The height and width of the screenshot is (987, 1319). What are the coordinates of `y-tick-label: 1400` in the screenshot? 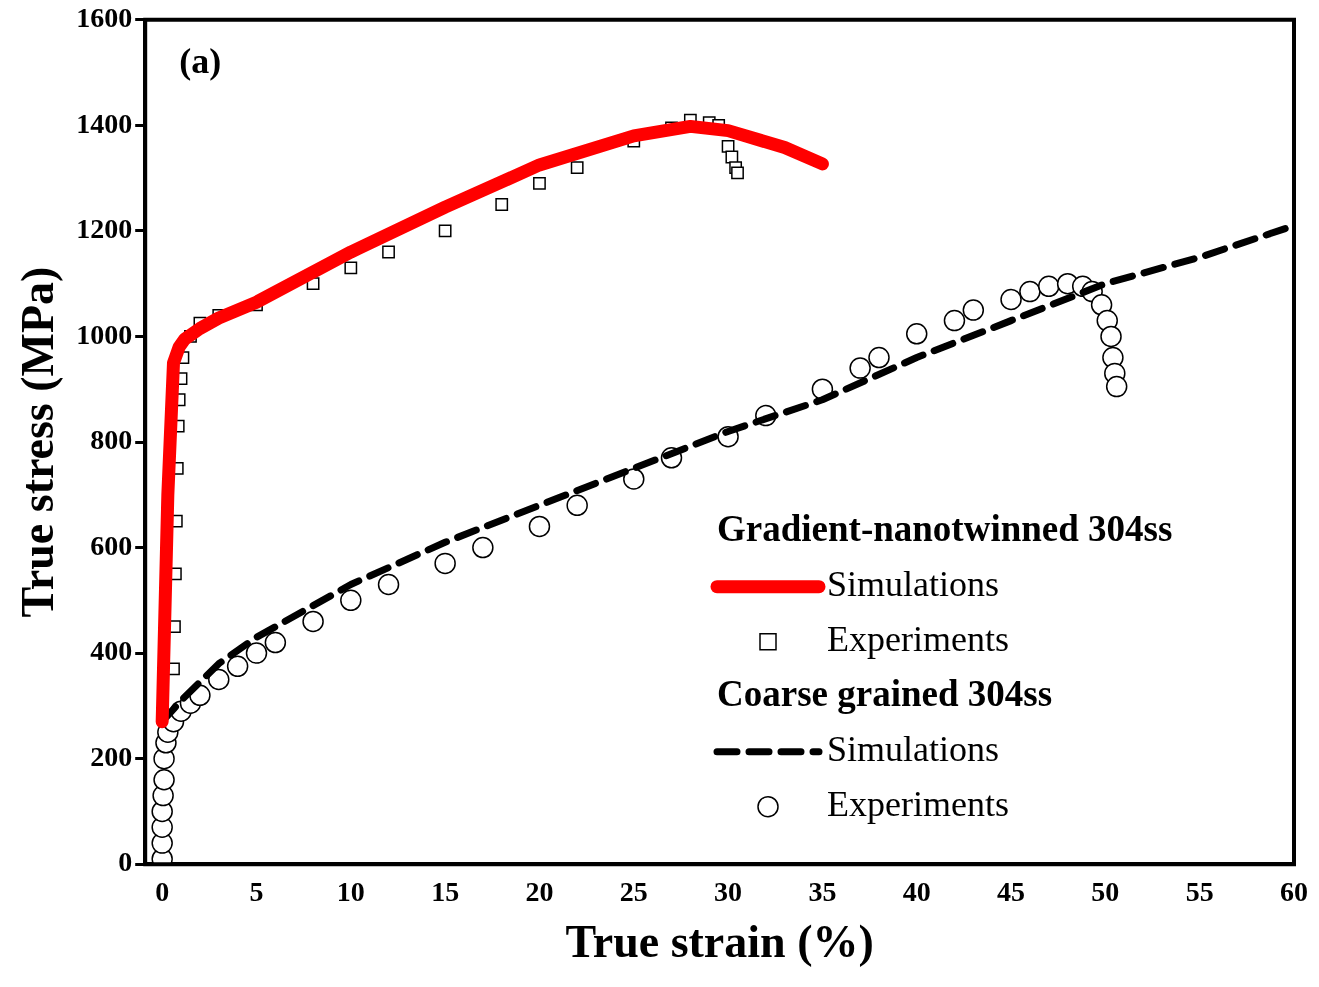 It's located at (104, 123).